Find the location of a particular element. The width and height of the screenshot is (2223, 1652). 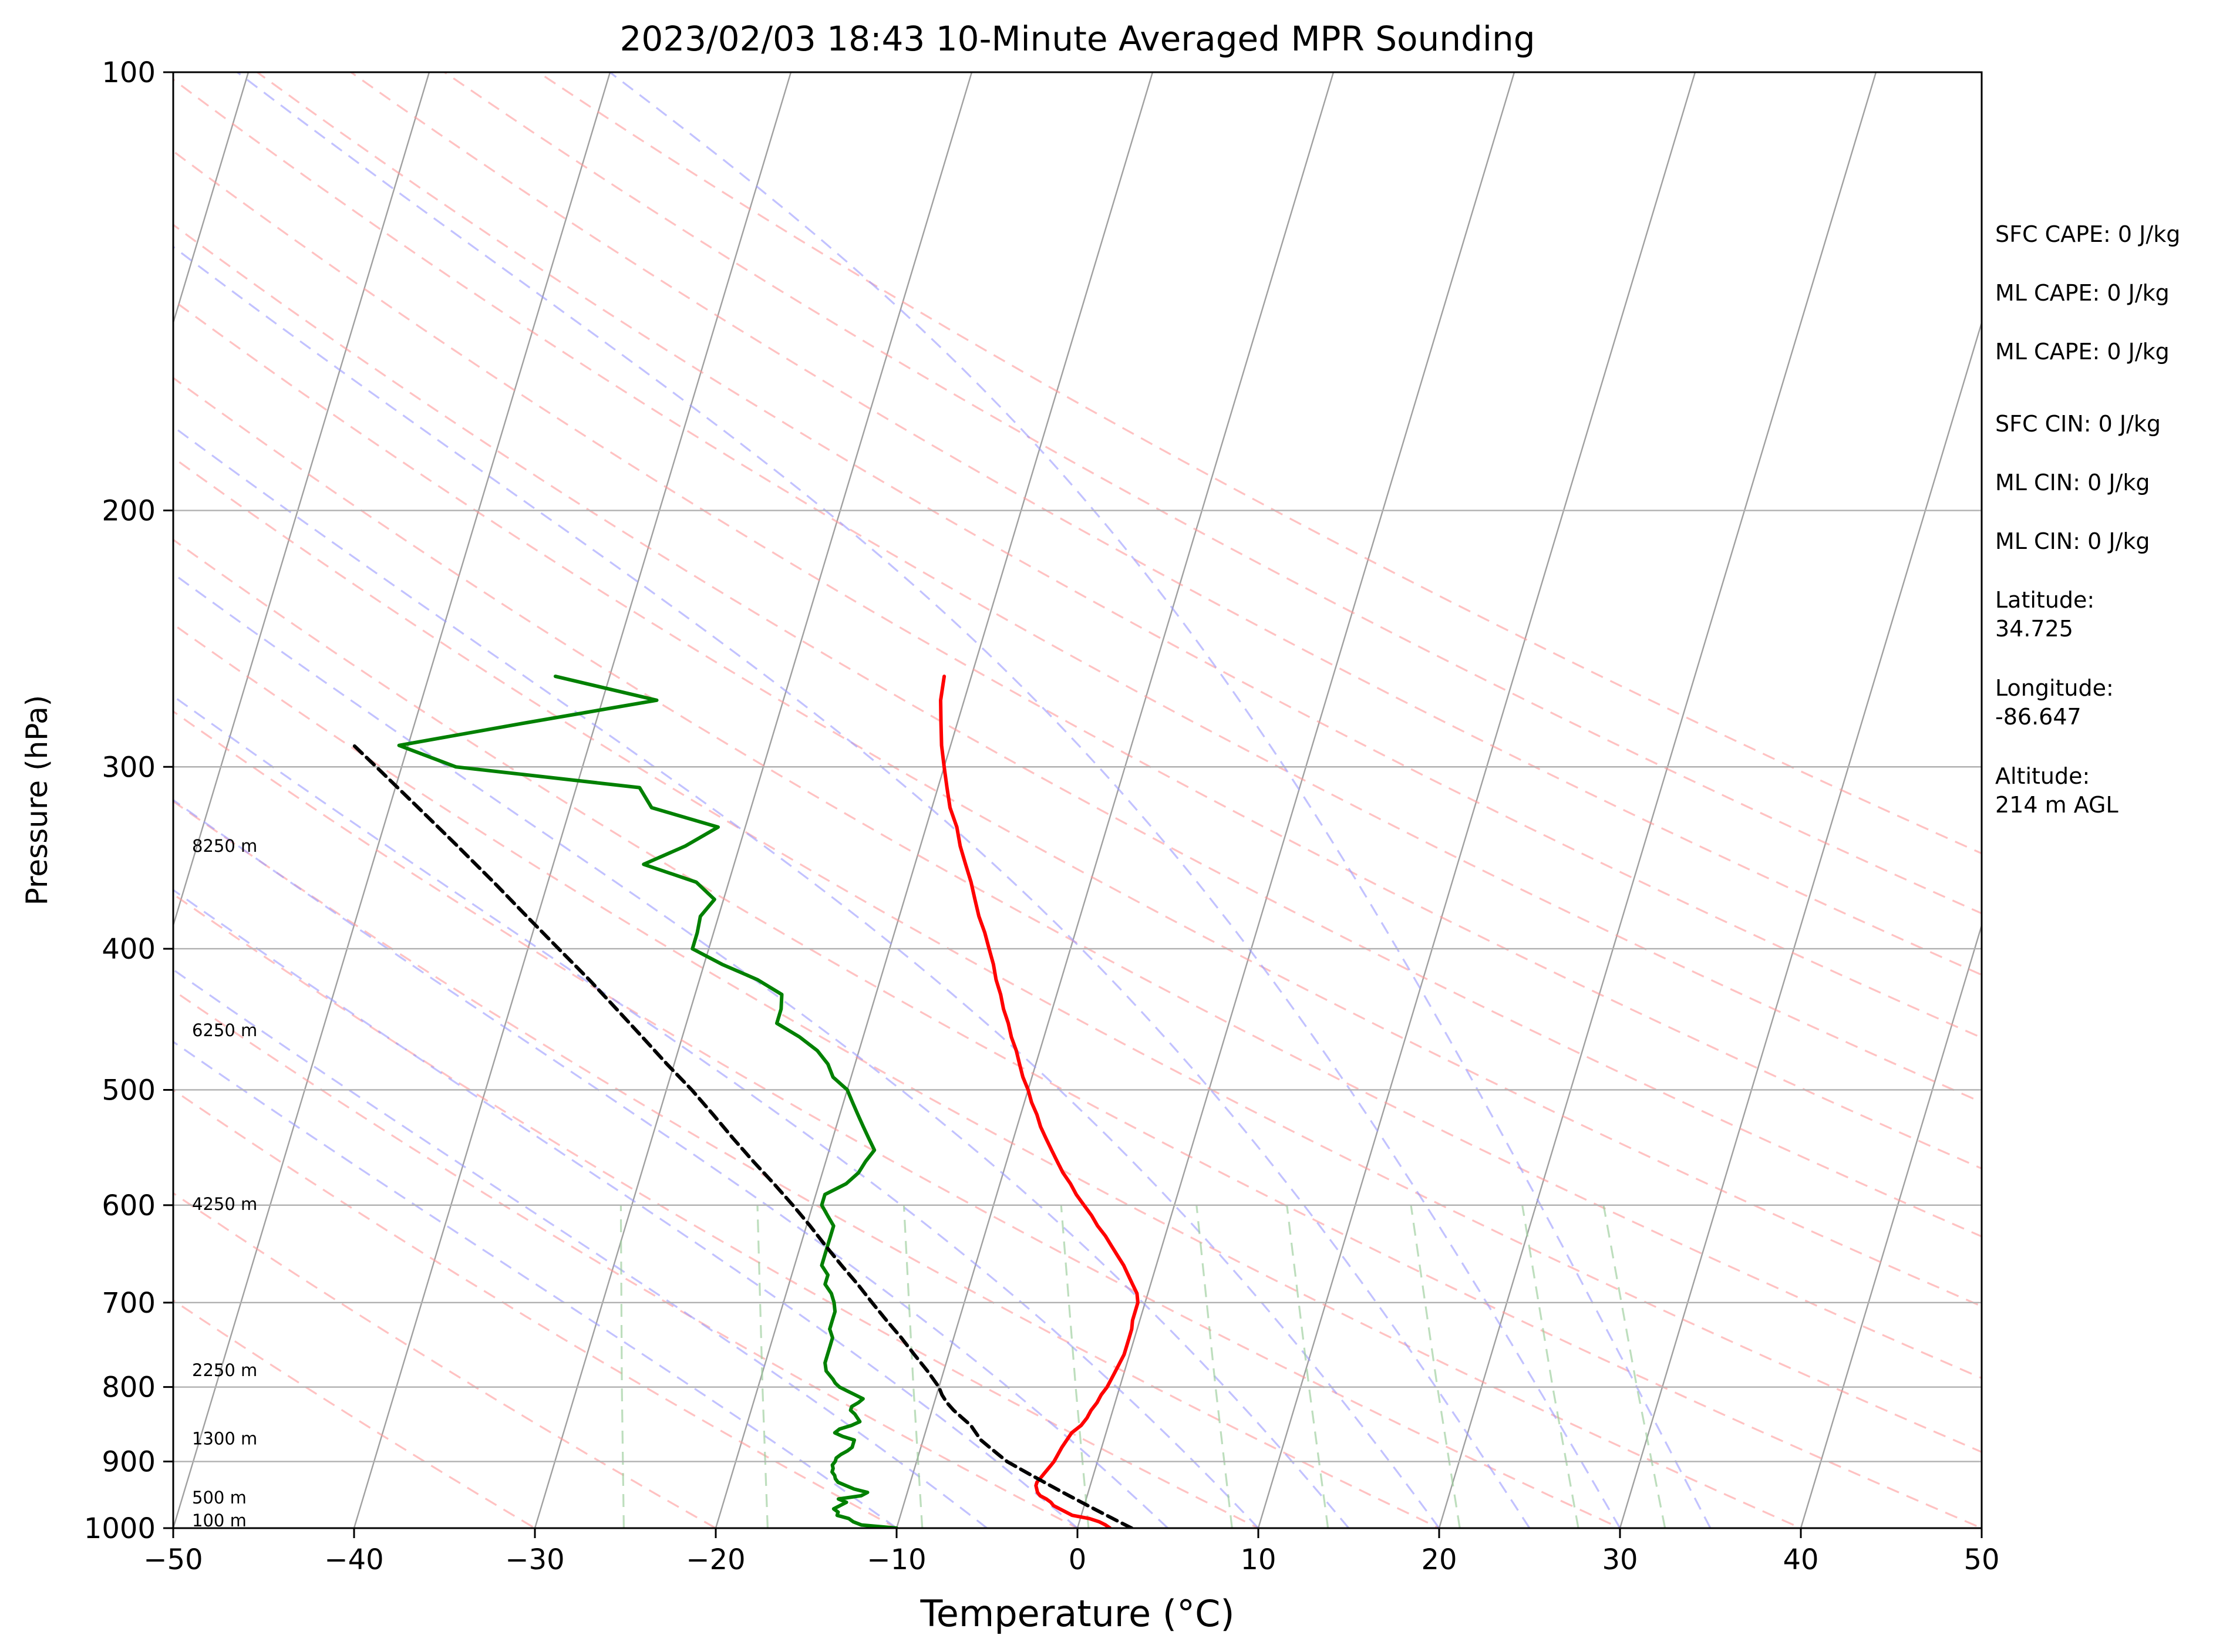

x-tick-label: −40 is located at coordinates (353, 1559).